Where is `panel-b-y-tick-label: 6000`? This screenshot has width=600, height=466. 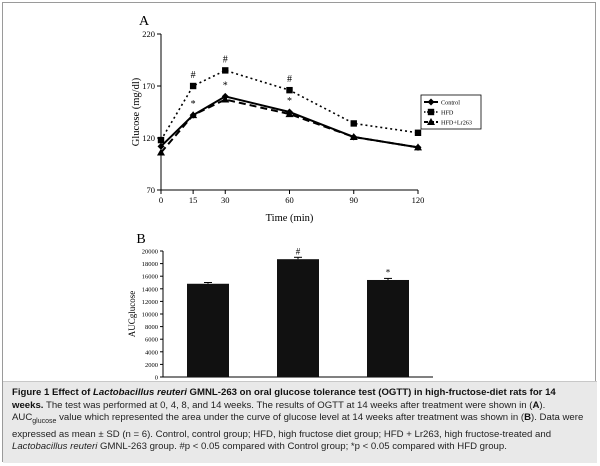 panel-b-y-tick-label: 6000 is located at coordinates (151, 340).